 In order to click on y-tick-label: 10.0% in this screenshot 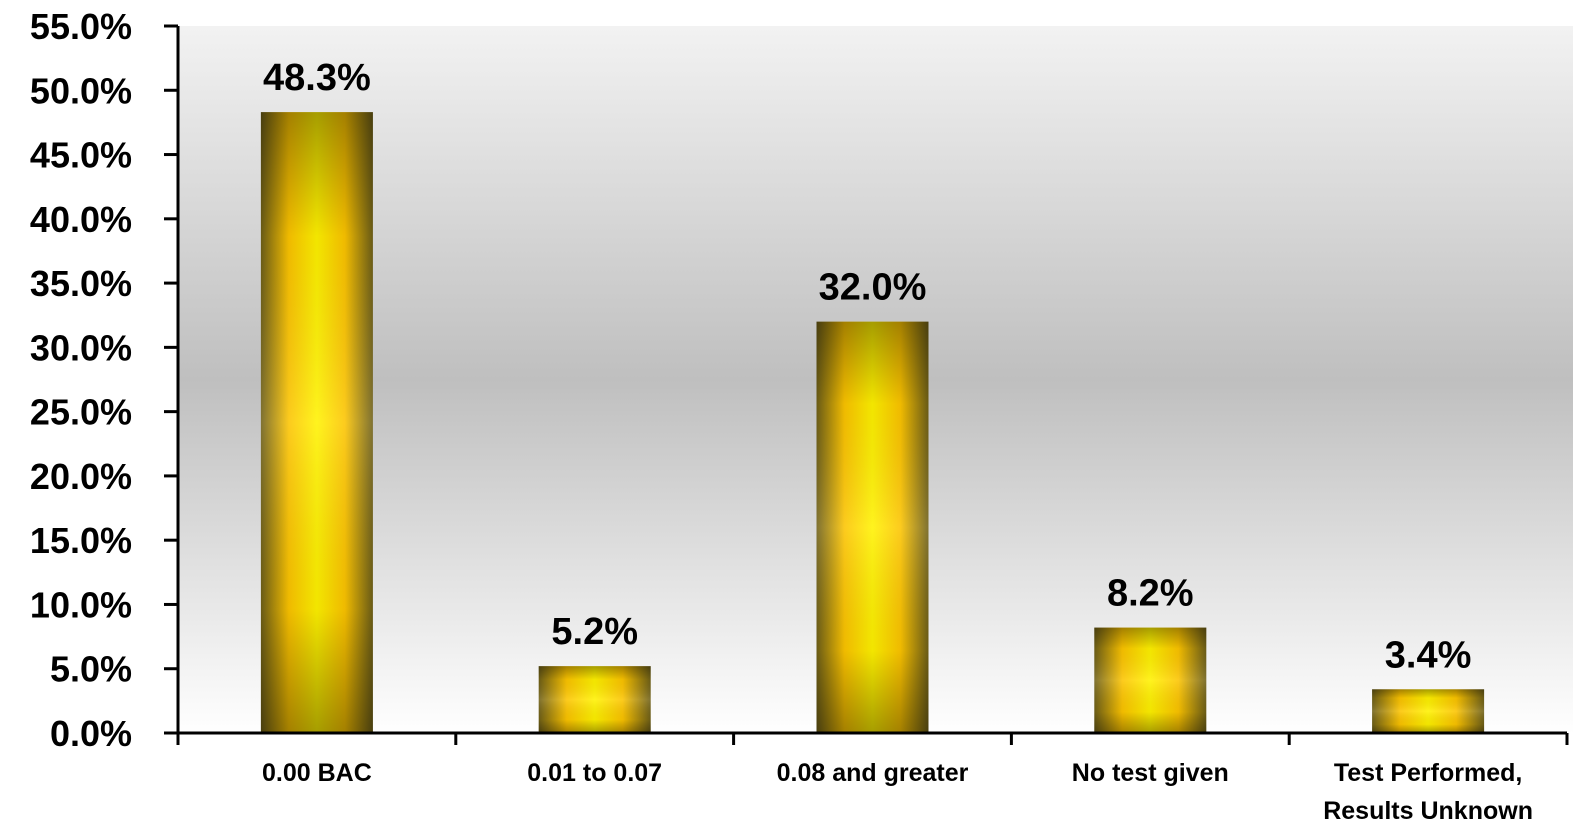, I will do `click(81, 604)`.